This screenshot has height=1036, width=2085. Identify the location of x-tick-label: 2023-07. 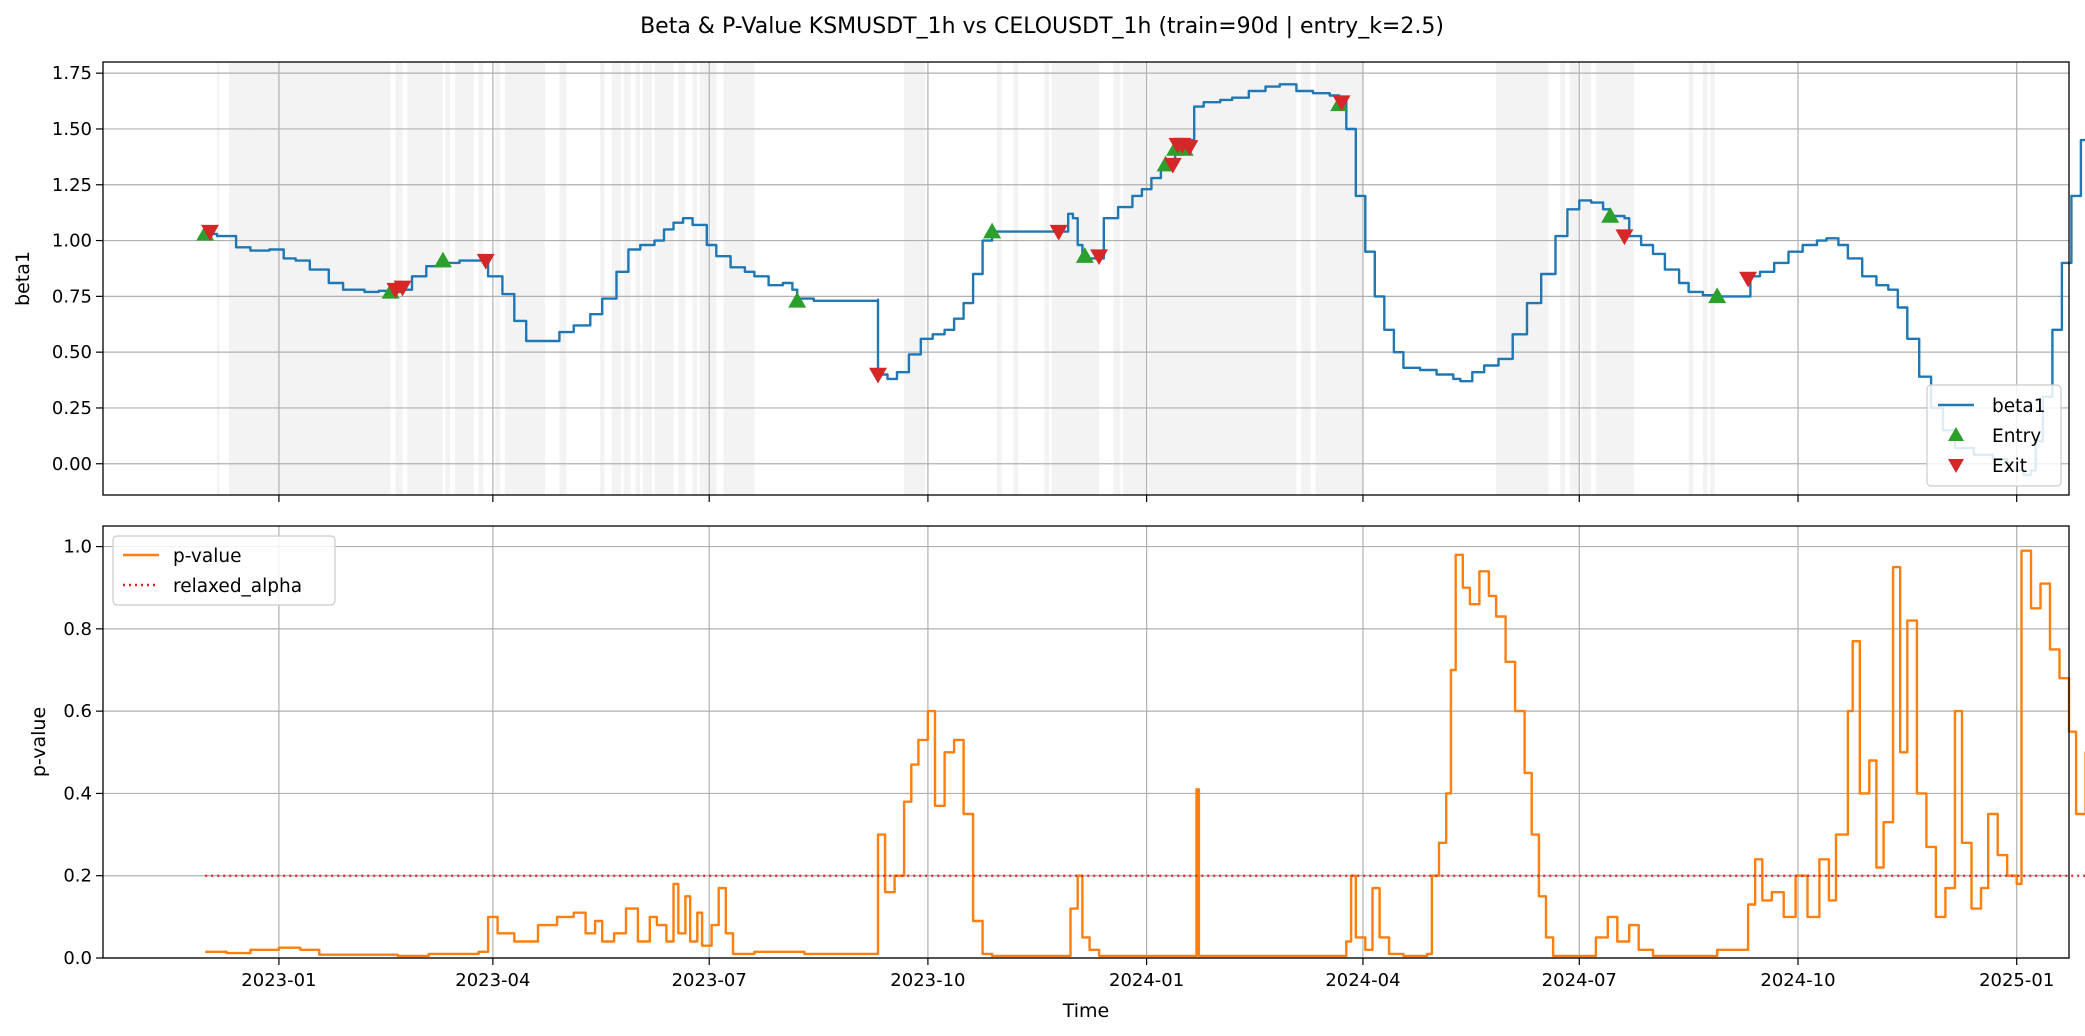
(709, 980).